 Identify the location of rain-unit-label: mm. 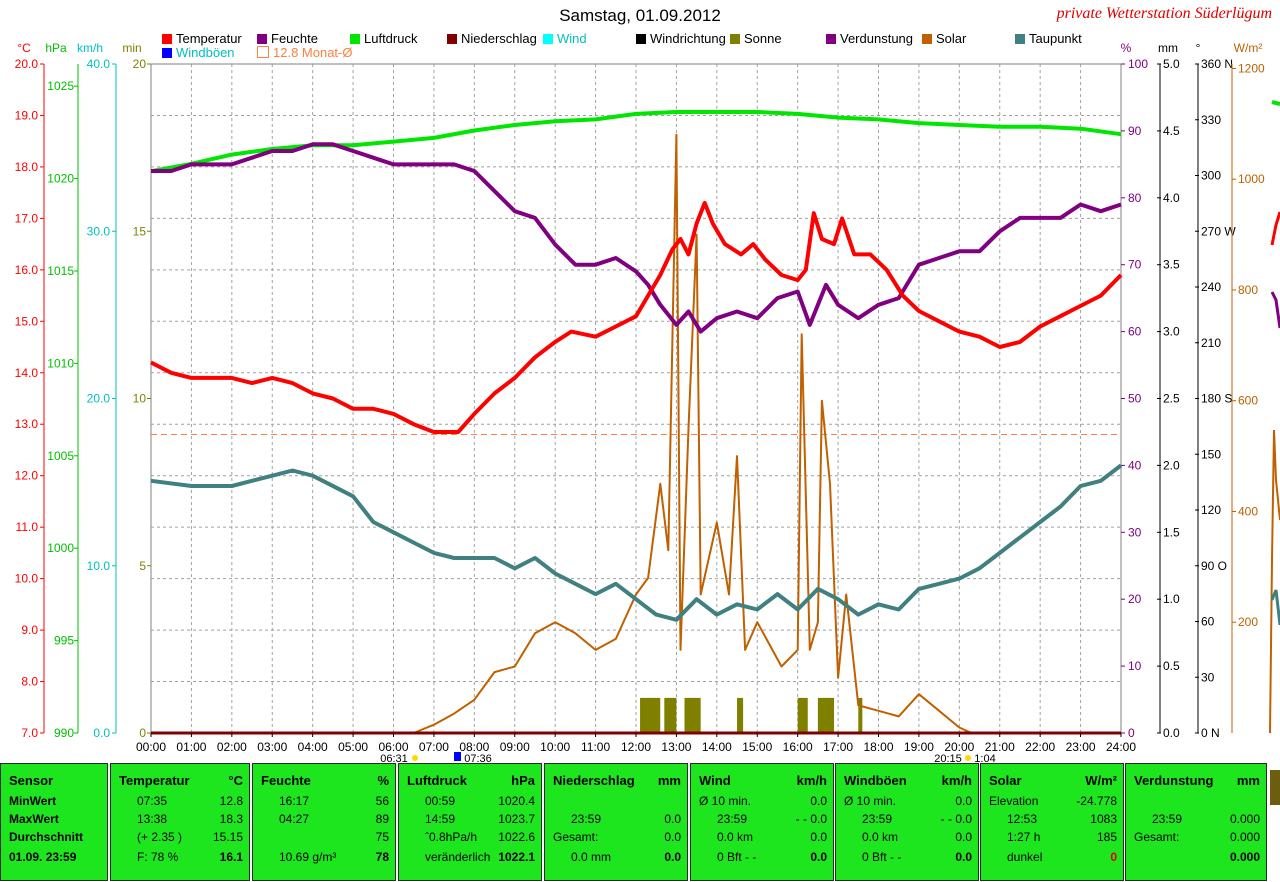
(1168, 48).